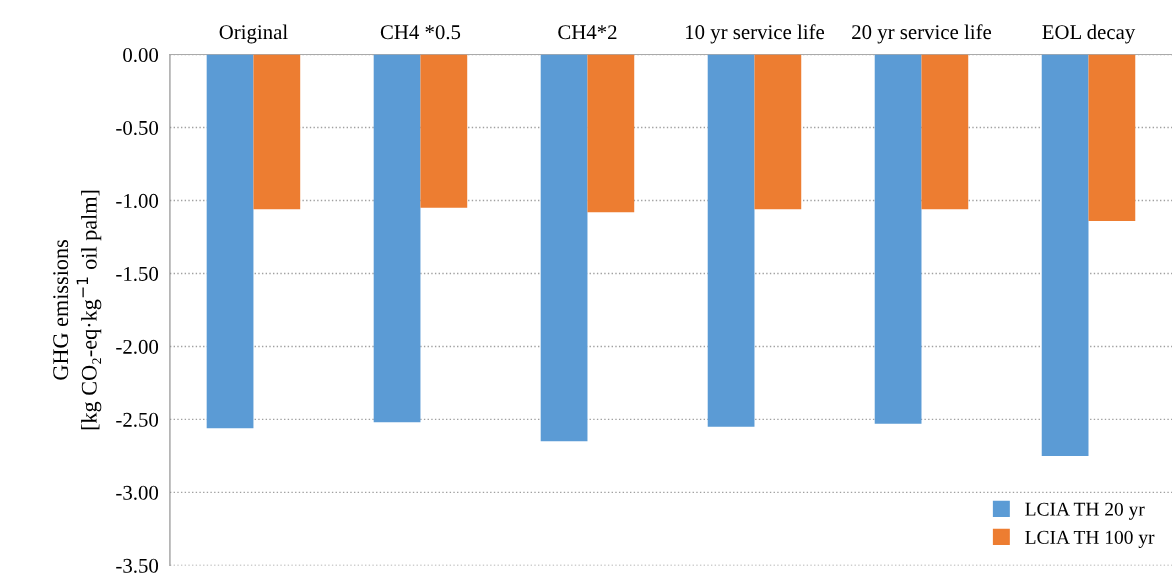 Image resolution: width=1172 pixels, height=574 pixels. What do you see at coordinates (420, 32) in the screenshot?
I see `x-tick-label: CH4 *0.5` at bounding box center [420, 32].